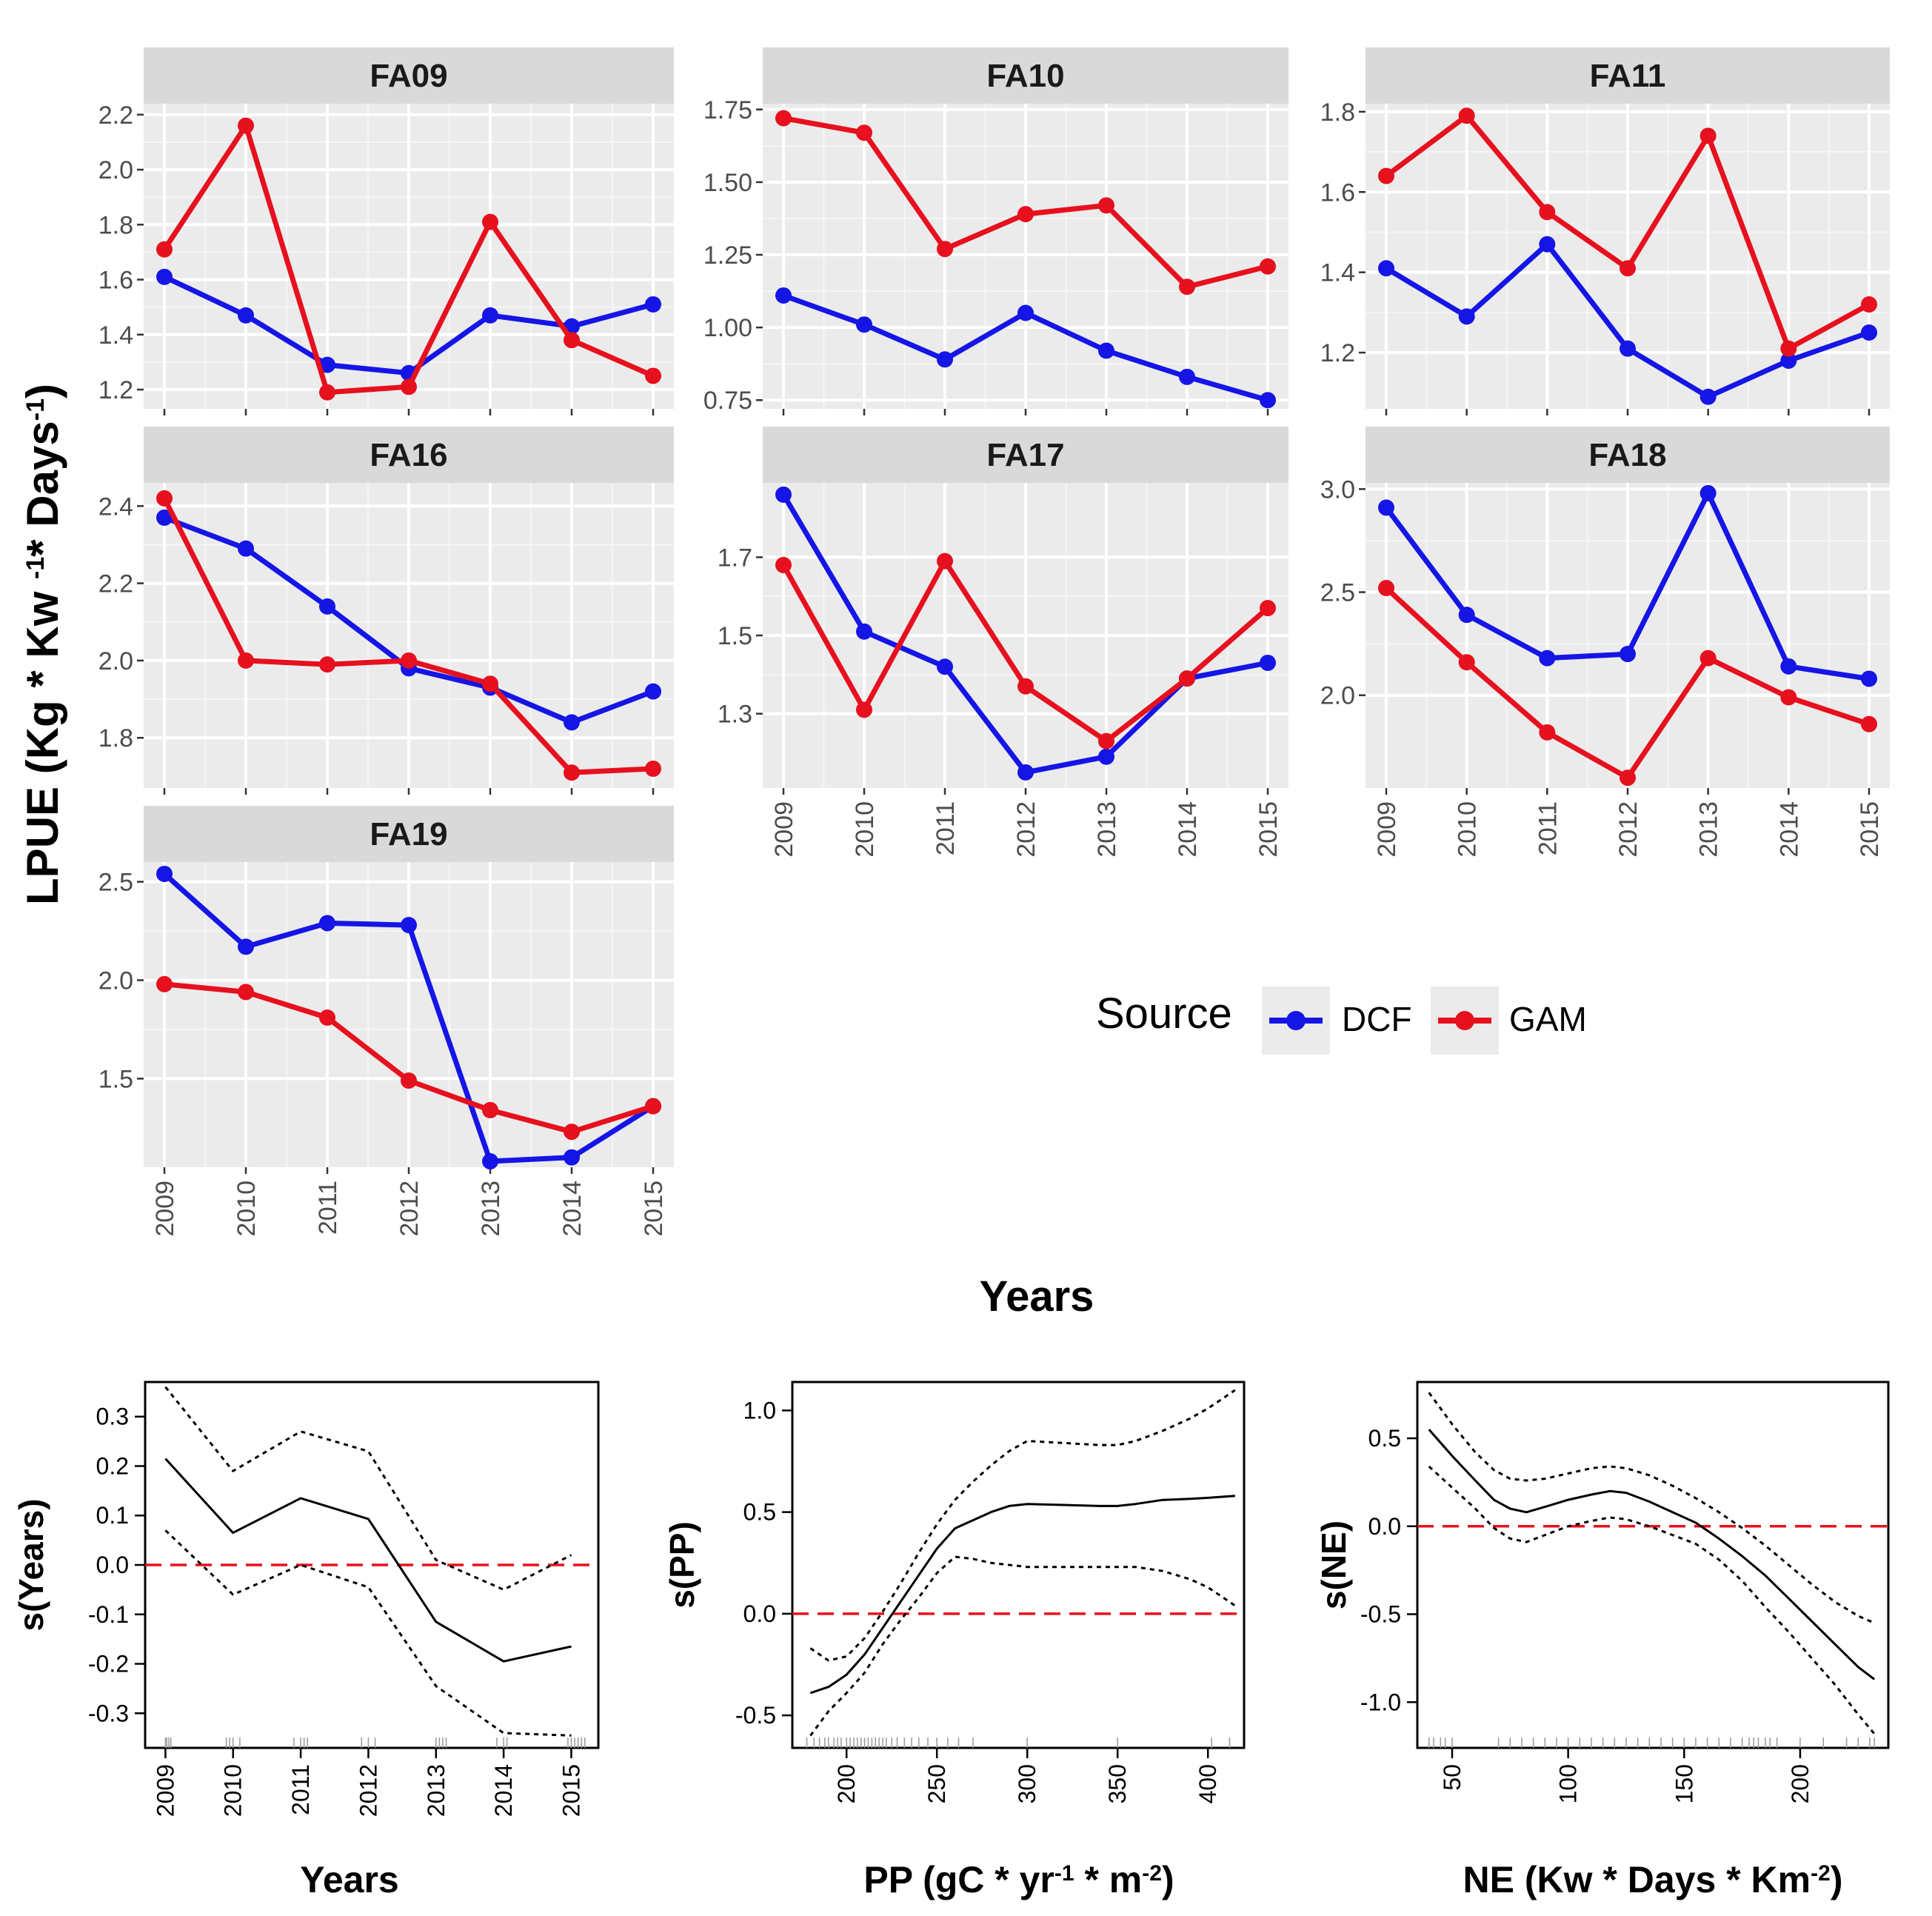 The image size is (1932, 1916). Describe the element at coordinates (35, 409) in the screenshot. I see `y-axis-title-superscript: -1` at that location.